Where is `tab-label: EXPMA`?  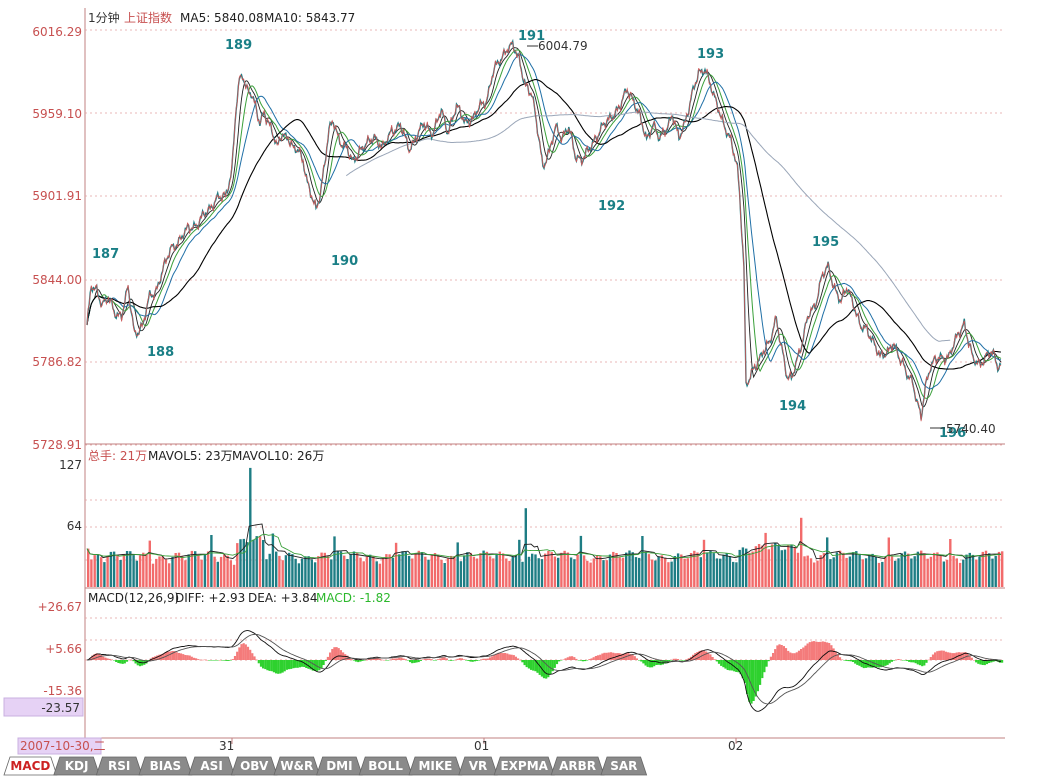
tab-label: EXPMA is located at coordinates (524, 766).